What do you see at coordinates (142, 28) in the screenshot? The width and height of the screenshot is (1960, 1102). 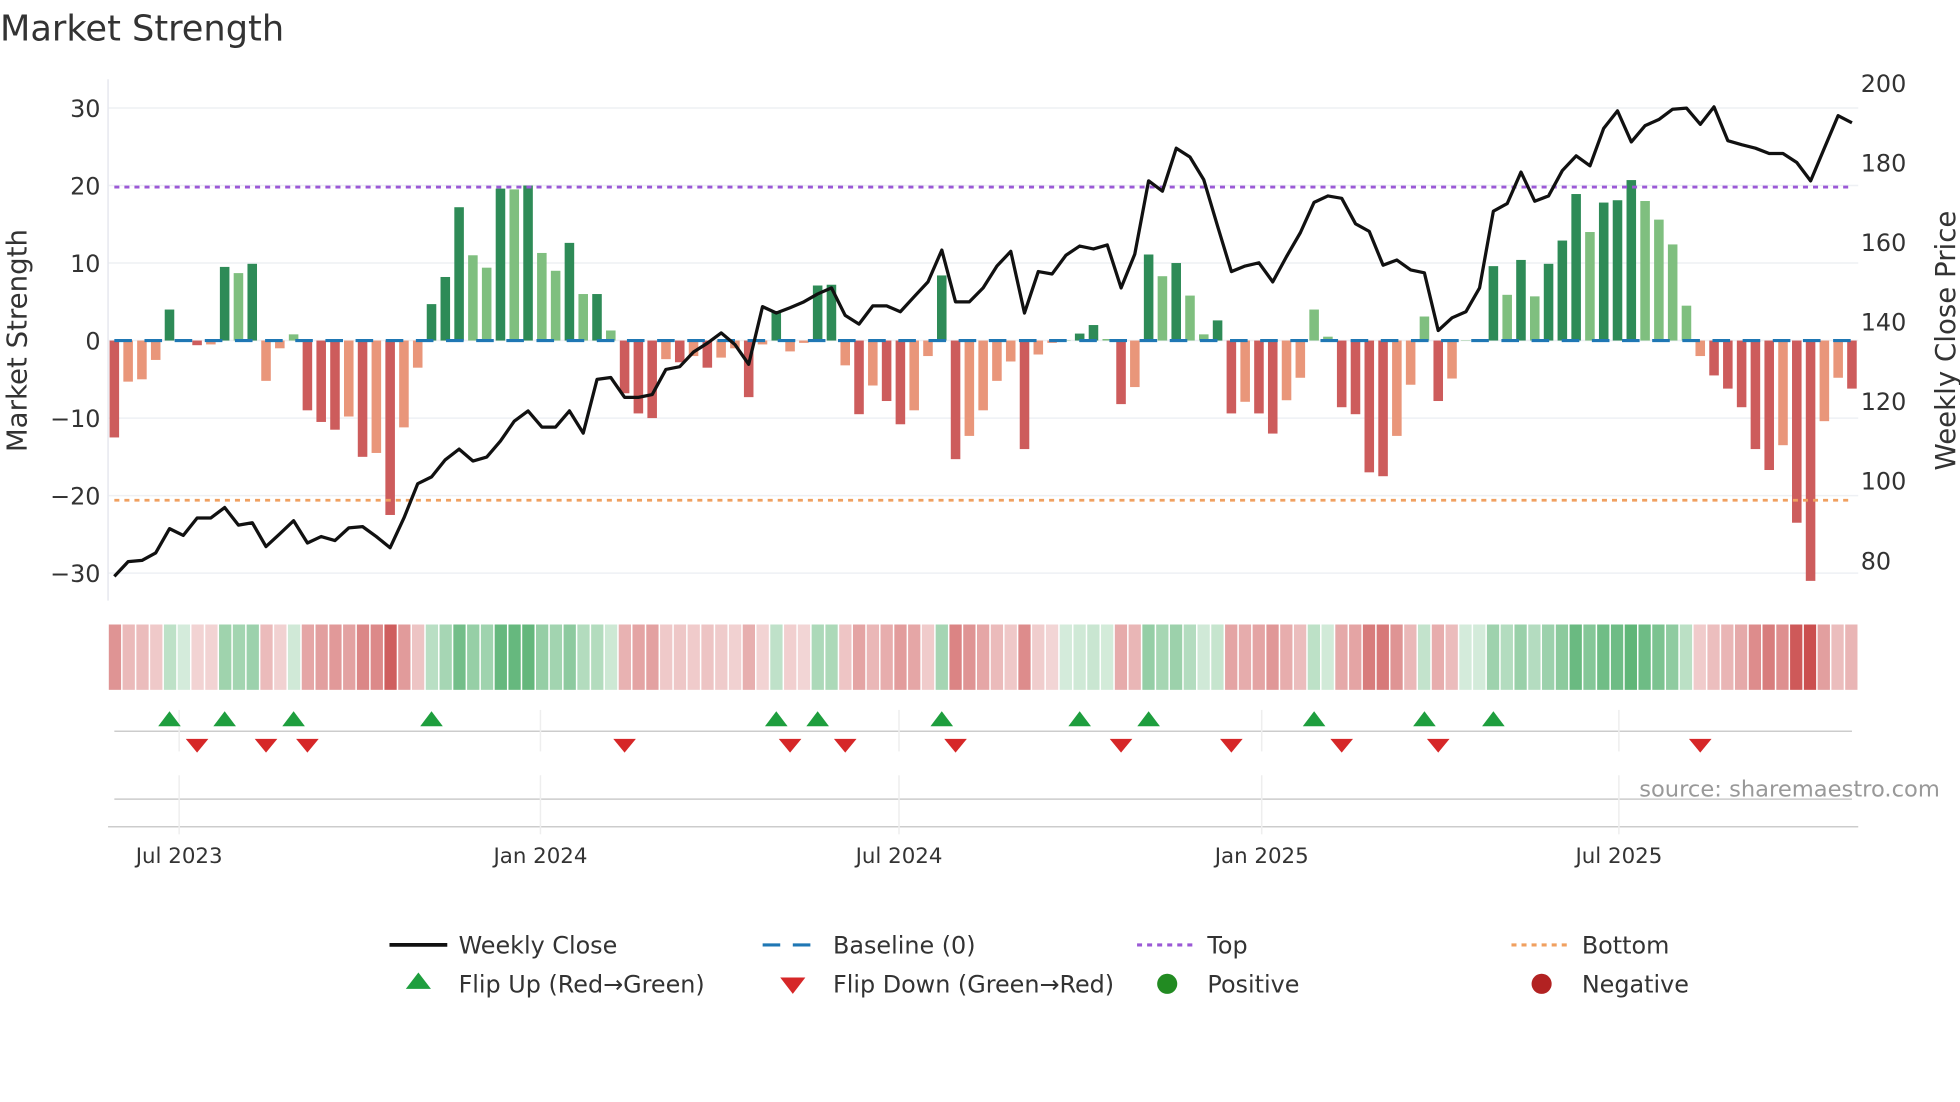 I see `chart-title: Market Strength` at bounding box center [142, 28].